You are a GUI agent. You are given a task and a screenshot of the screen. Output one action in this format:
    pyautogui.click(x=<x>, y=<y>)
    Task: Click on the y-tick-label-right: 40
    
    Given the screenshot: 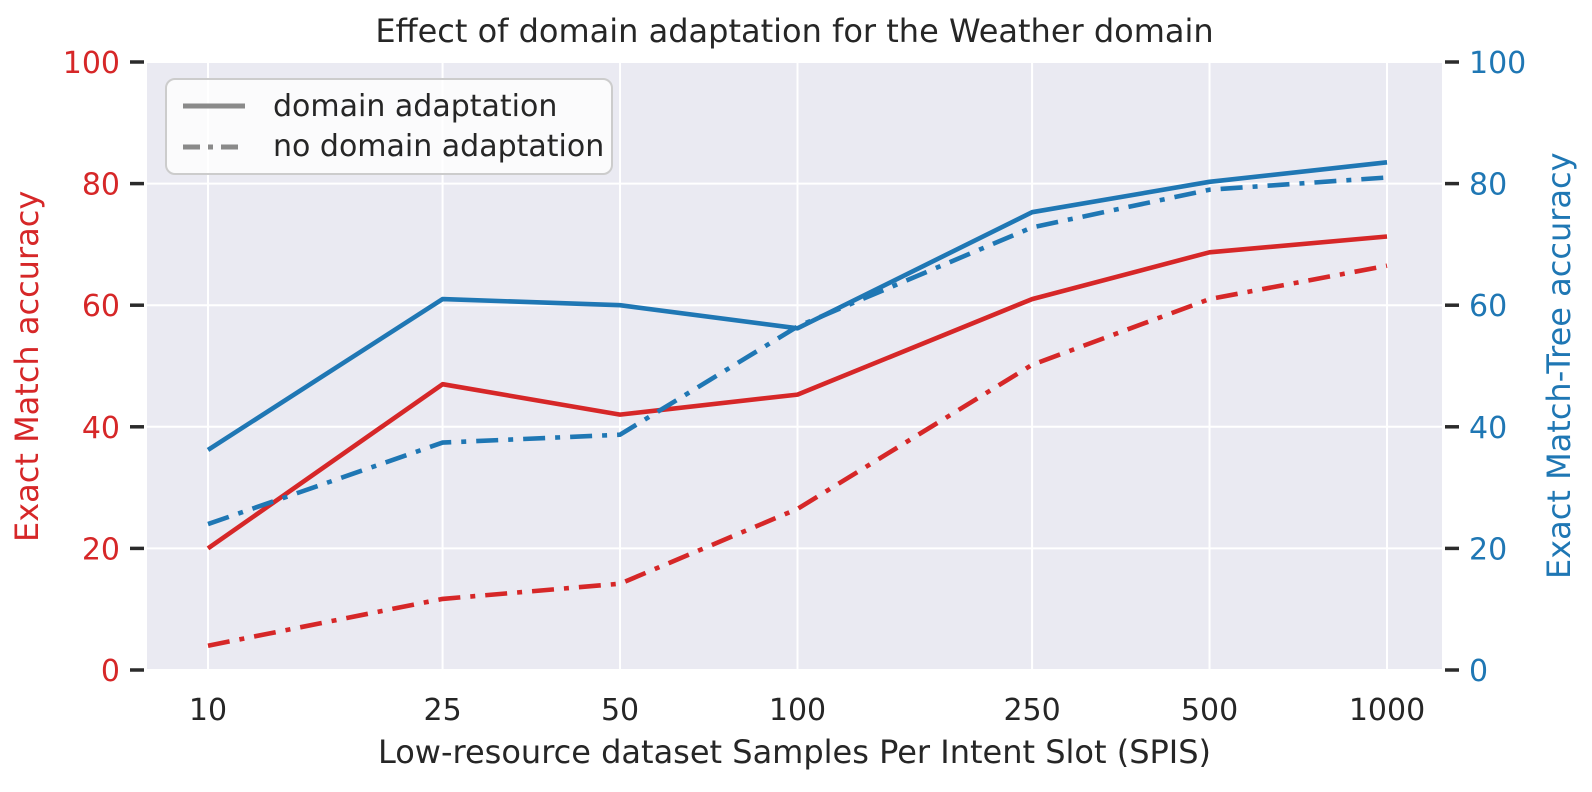 What is the action you would take?
    pyautogui.click(x=1488, y=428)
    